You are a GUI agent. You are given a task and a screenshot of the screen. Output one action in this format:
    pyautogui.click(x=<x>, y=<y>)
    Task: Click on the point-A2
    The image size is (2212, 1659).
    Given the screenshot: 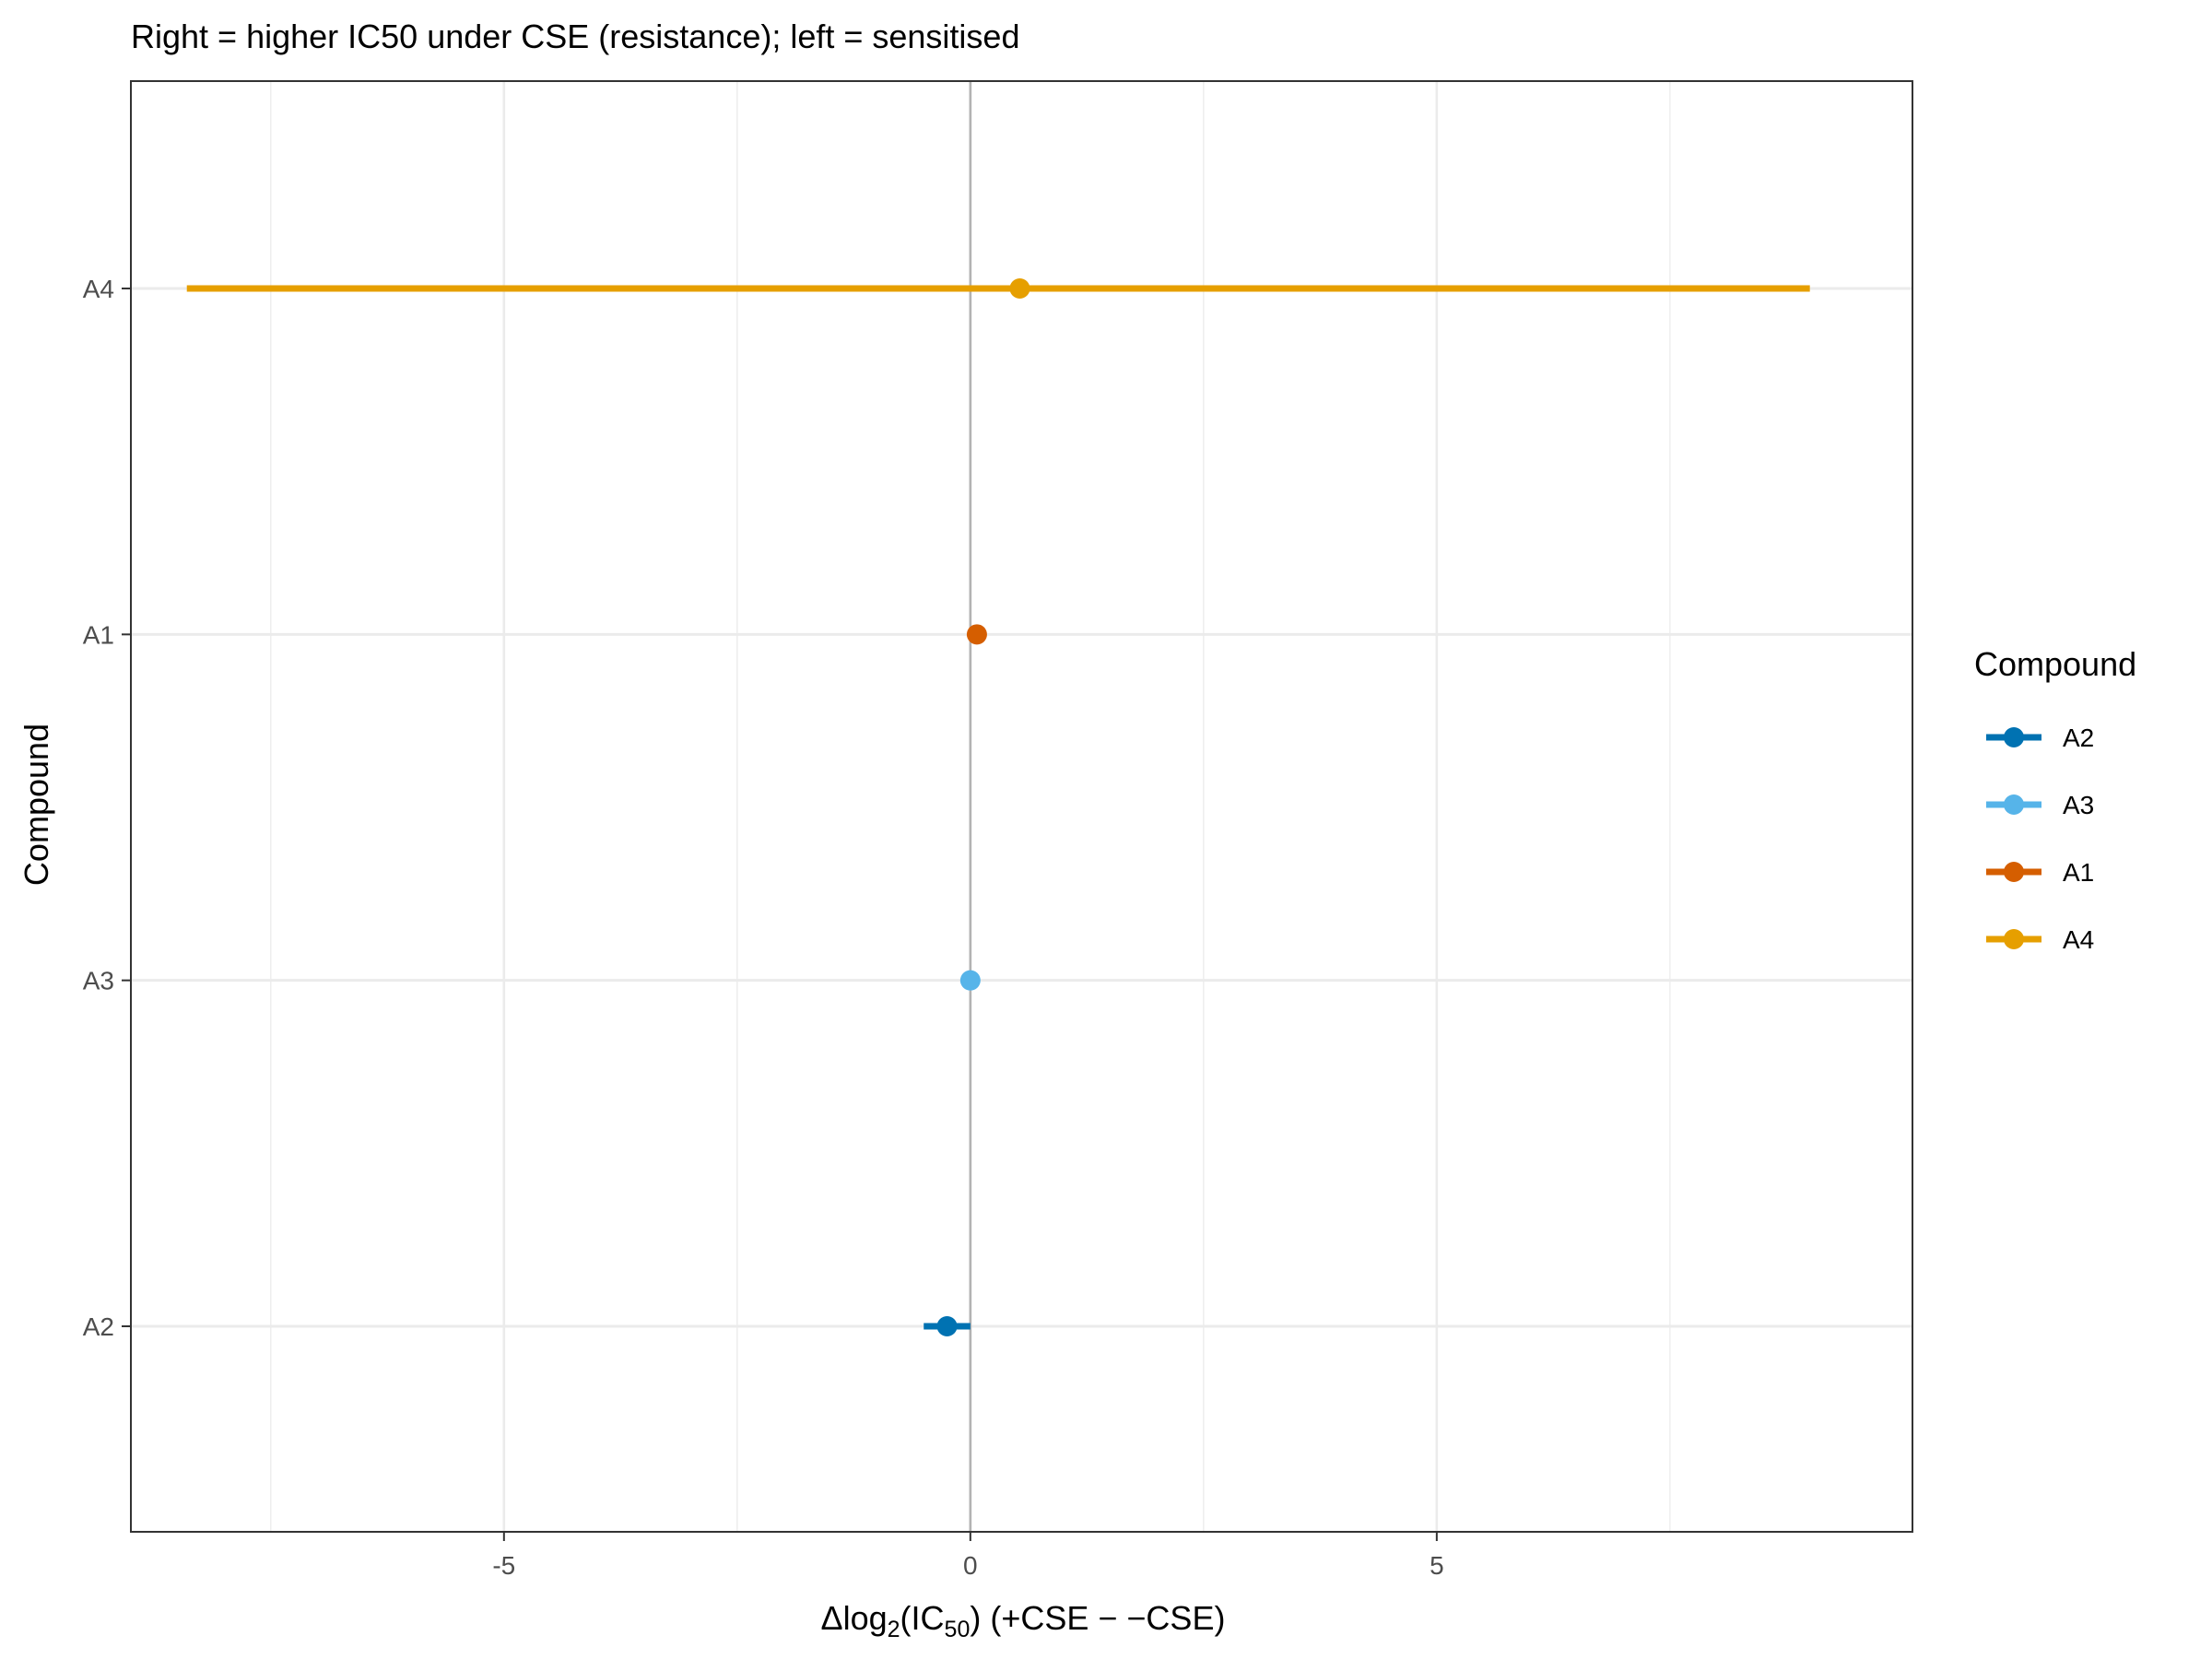 What is the action you would take?
    pyautogui.click(x=947, y=1326)
    